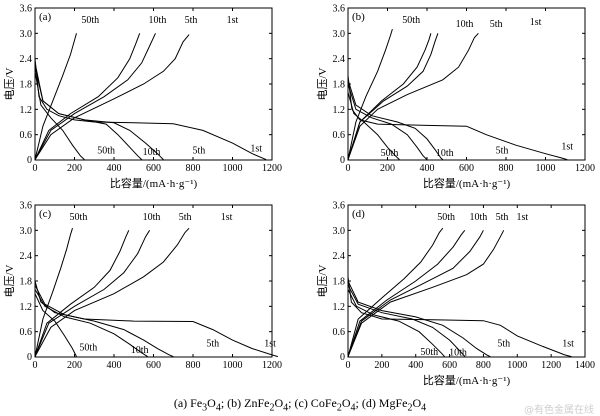  I want to click on series-line-discharge-5th, so click(104, 321).